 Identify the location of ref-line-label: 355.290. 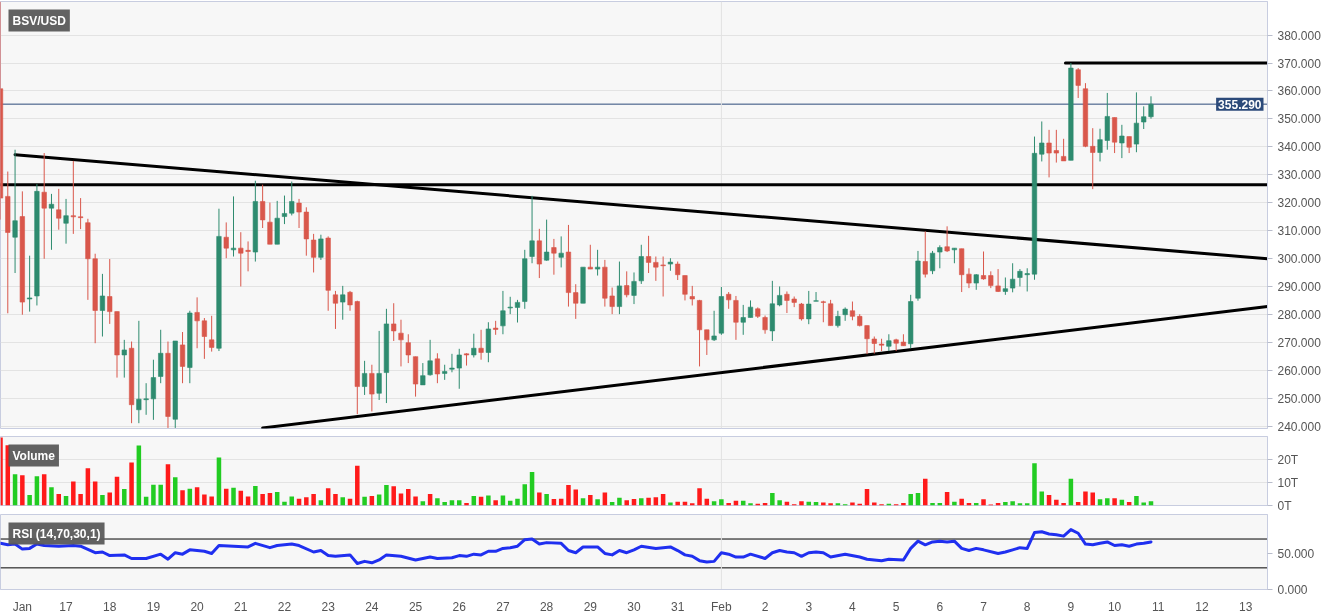
(1240, 104).